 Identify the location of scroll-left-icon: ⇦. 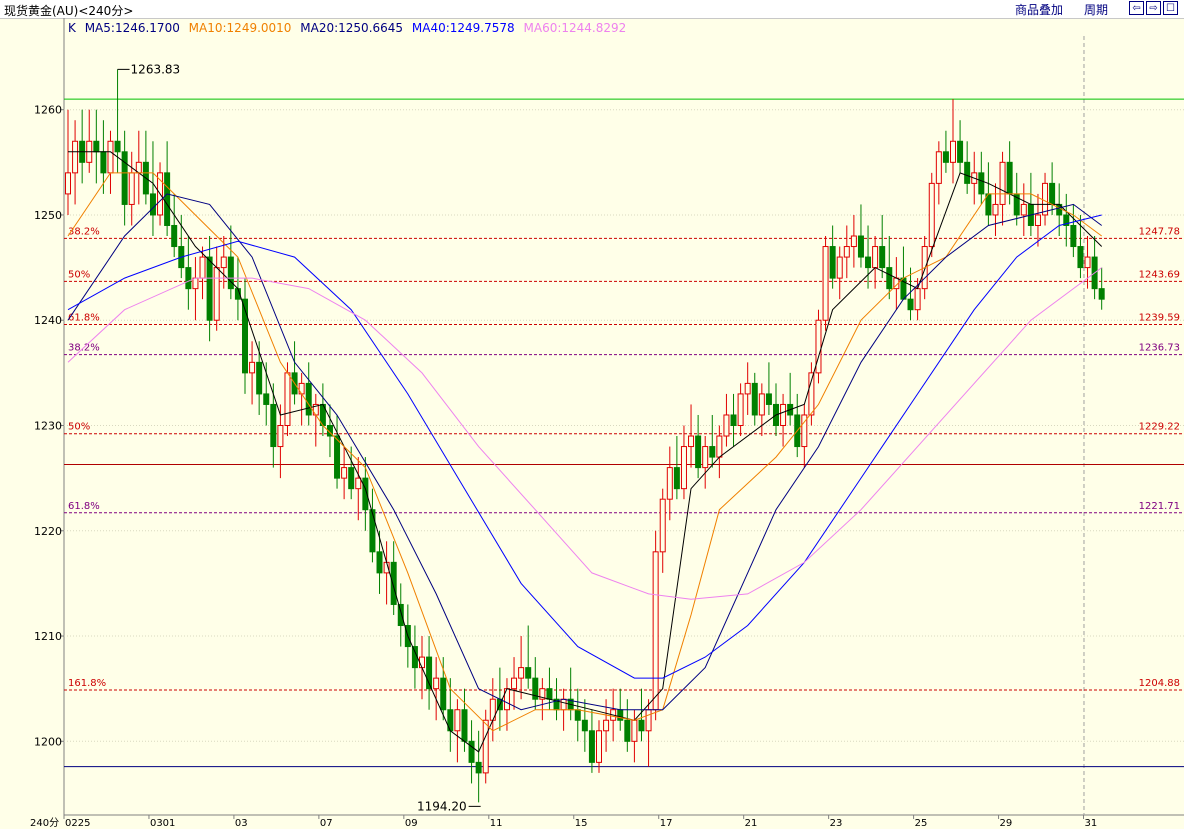
(1136, 8).